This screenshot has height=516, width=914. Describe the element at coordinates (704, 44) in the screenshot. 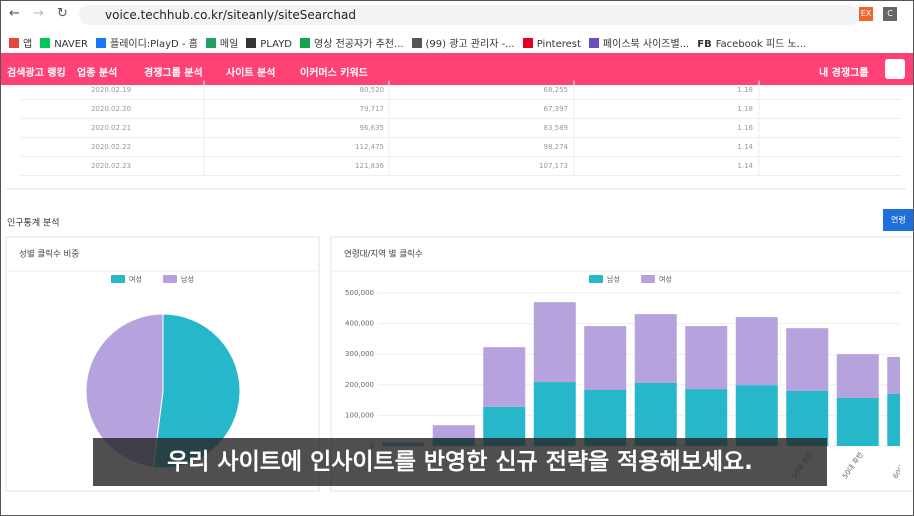

I see `bookmark-icon: FB` at that location.